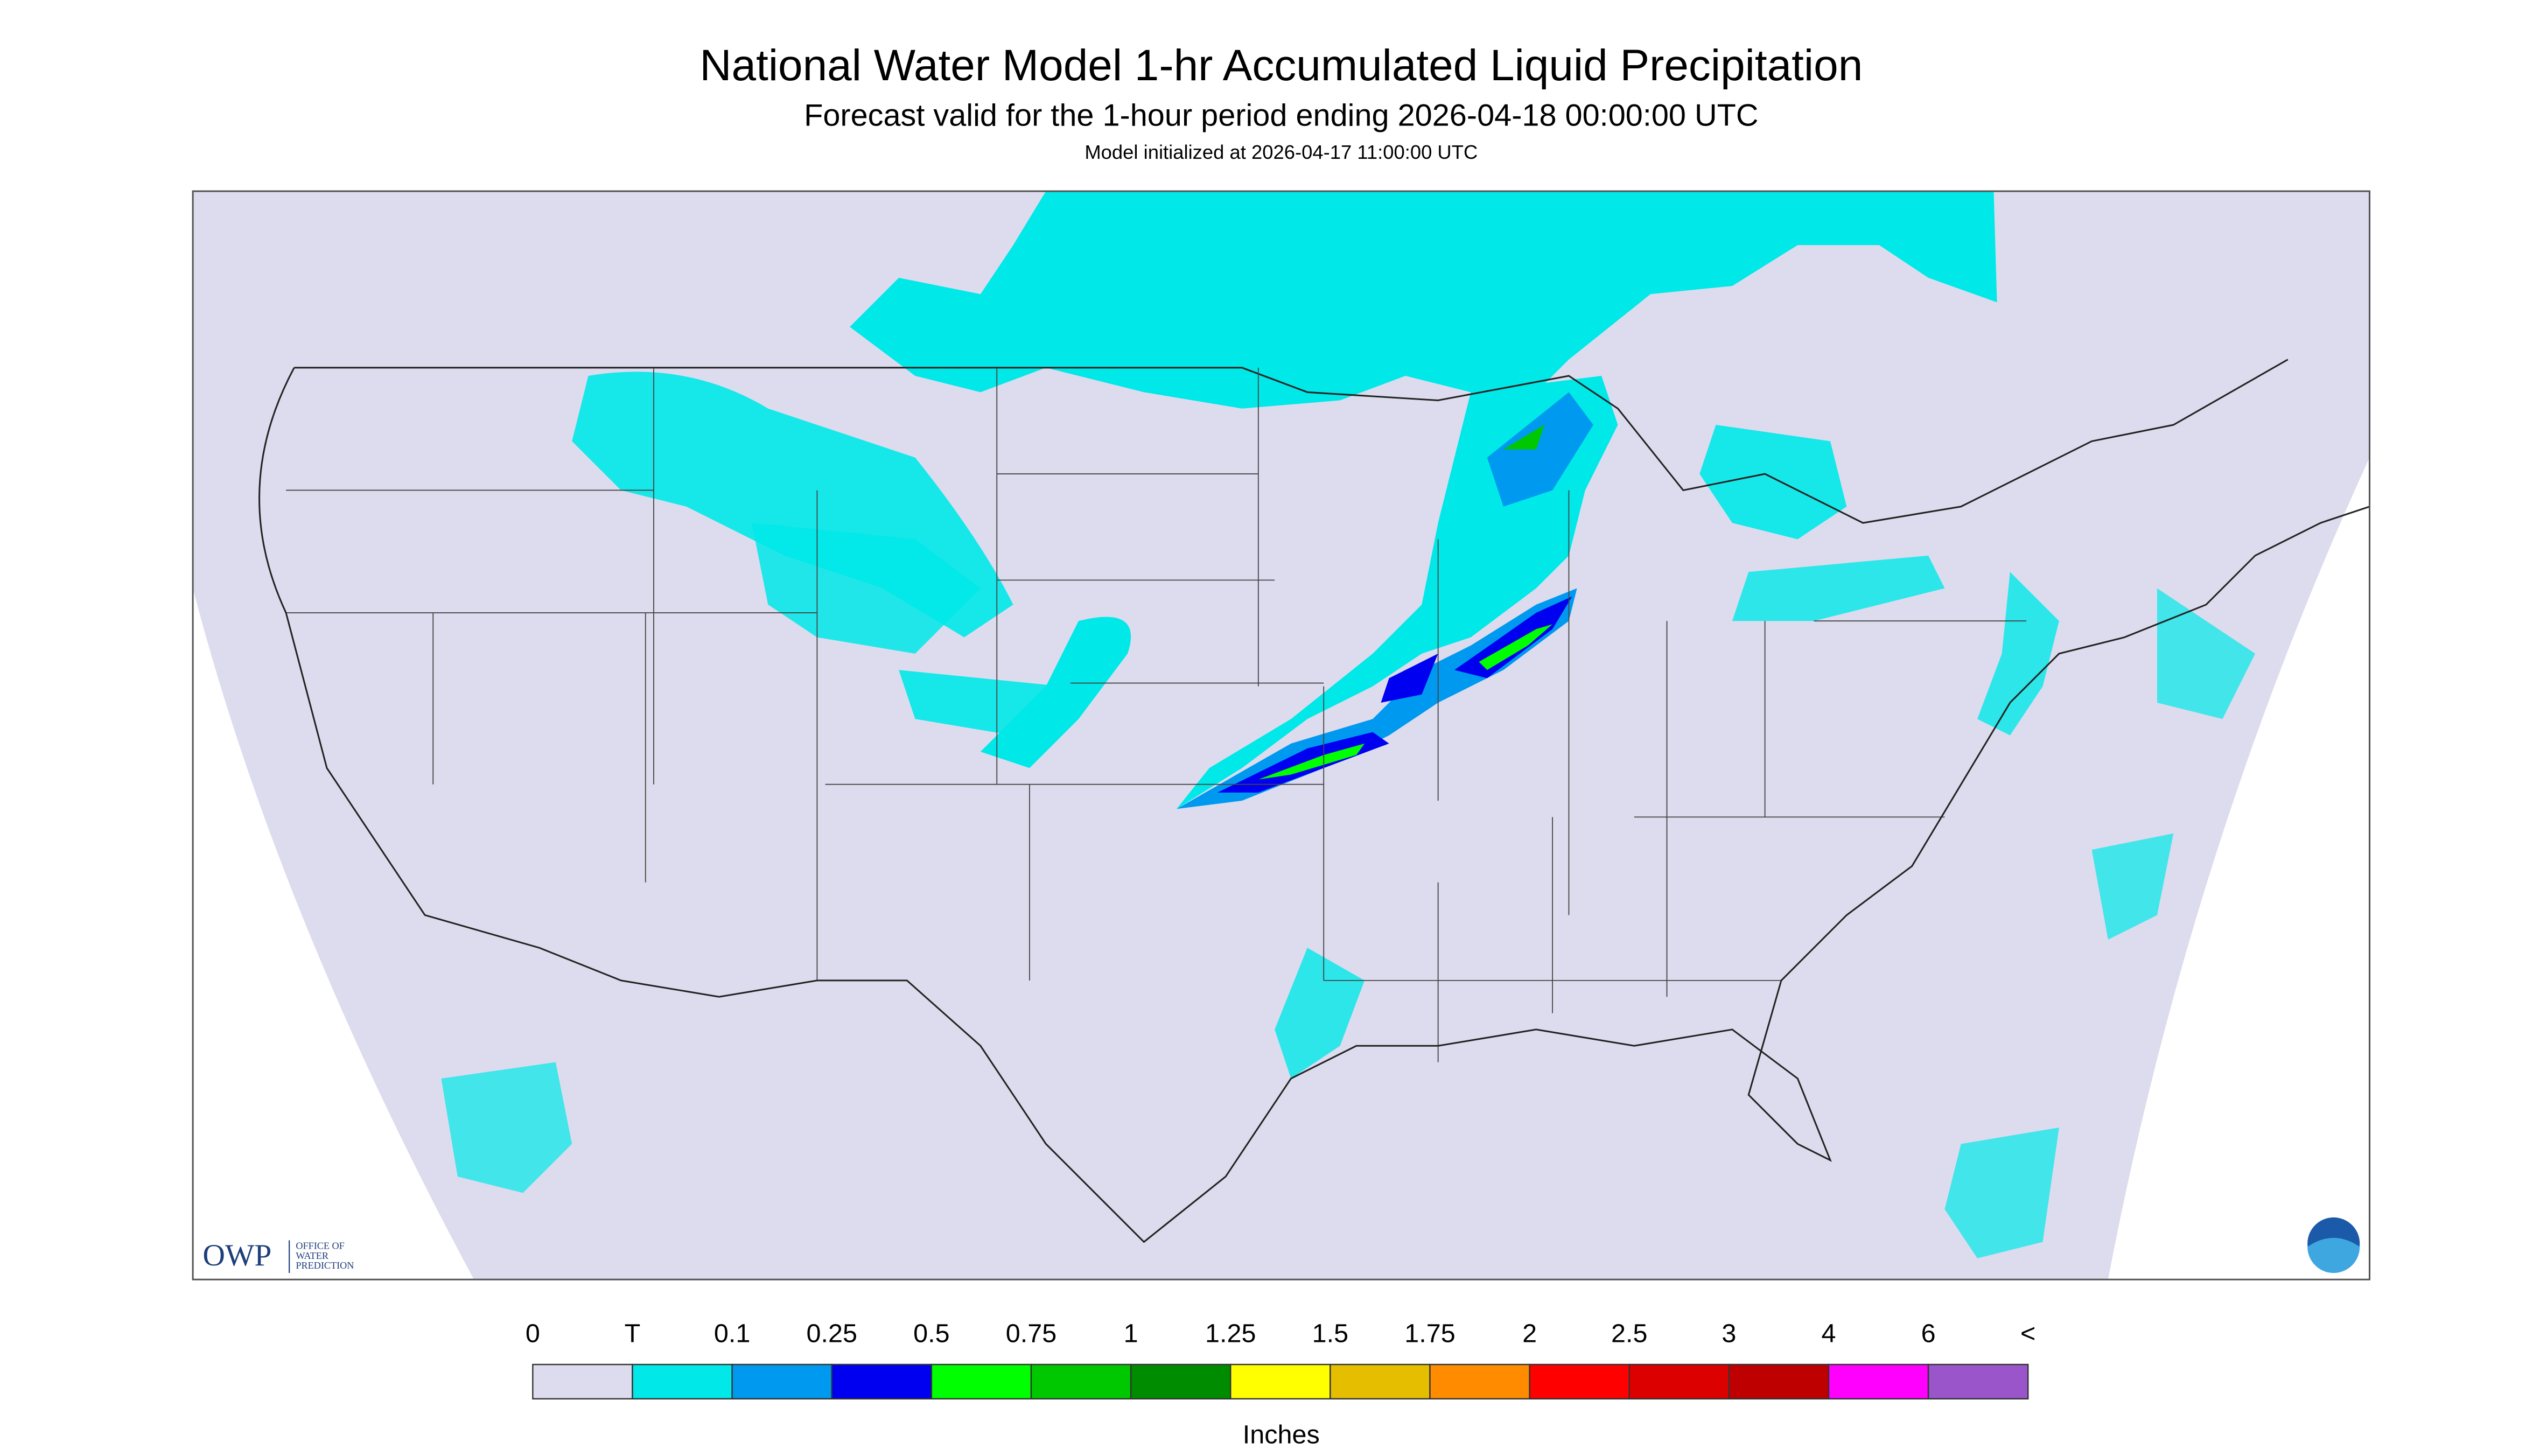 The height and width of the screenshot is (1456, 2533). What do you see at coordinates (2333, 1255) in the screenshot?
I see `noaa-logo-wave` at bounding box center [2333, 1255].